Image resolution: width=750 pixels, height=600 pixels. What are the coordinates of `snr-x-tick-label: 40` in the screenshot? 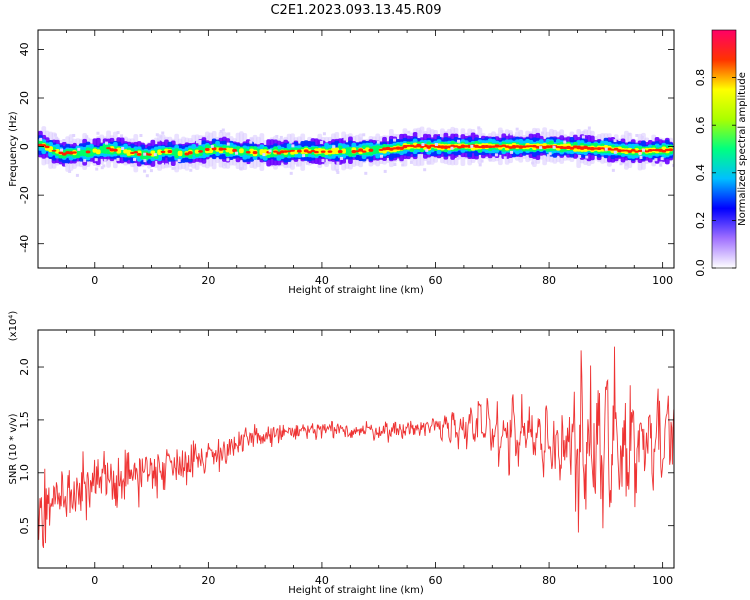 It's located at (322, 580).